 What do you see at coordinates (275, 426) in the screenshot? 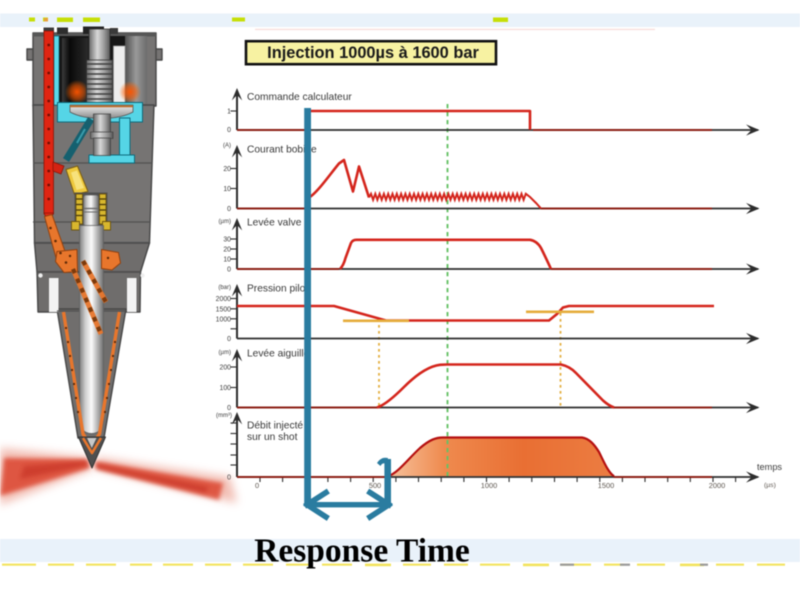
I see `svg-text: Débit injecté` at bounding box center [275, 426].